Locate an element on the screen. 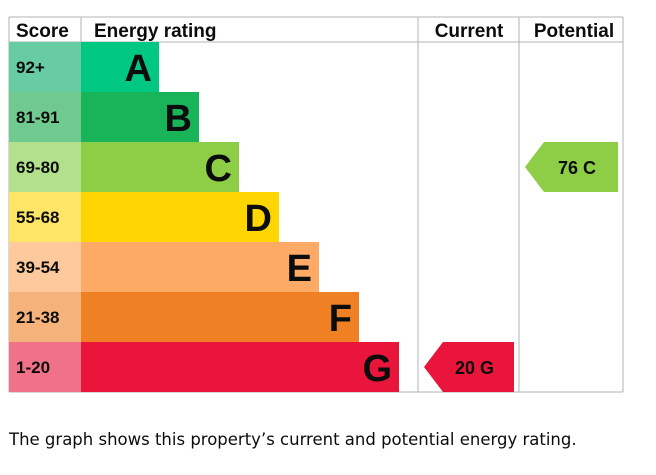 The width and height of the screenshot is (656, 475). score-label-f: 21-38 is located at coordinates (37, 317).